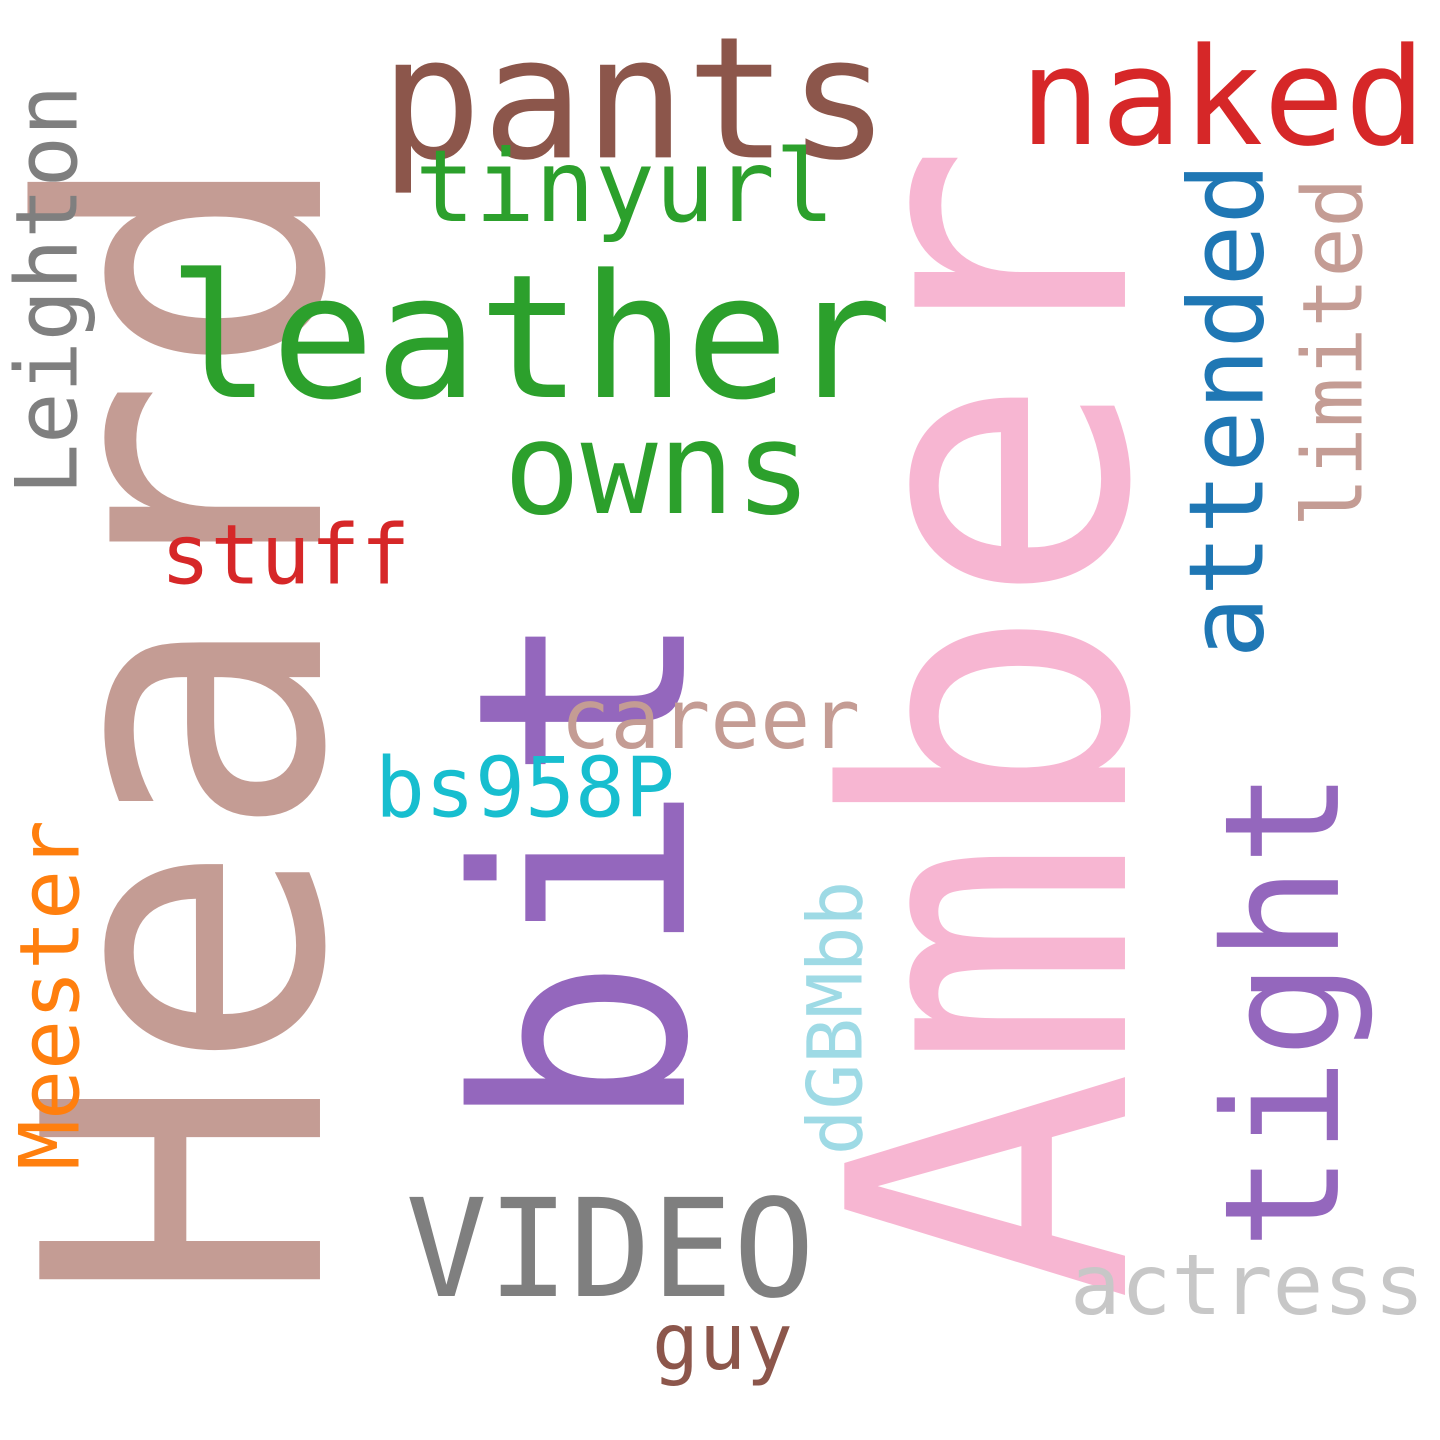 The image size is (1440, 1440). Describe the element at coordinates (709, 720) in the screenshot. I see `word-career: career` at that location.